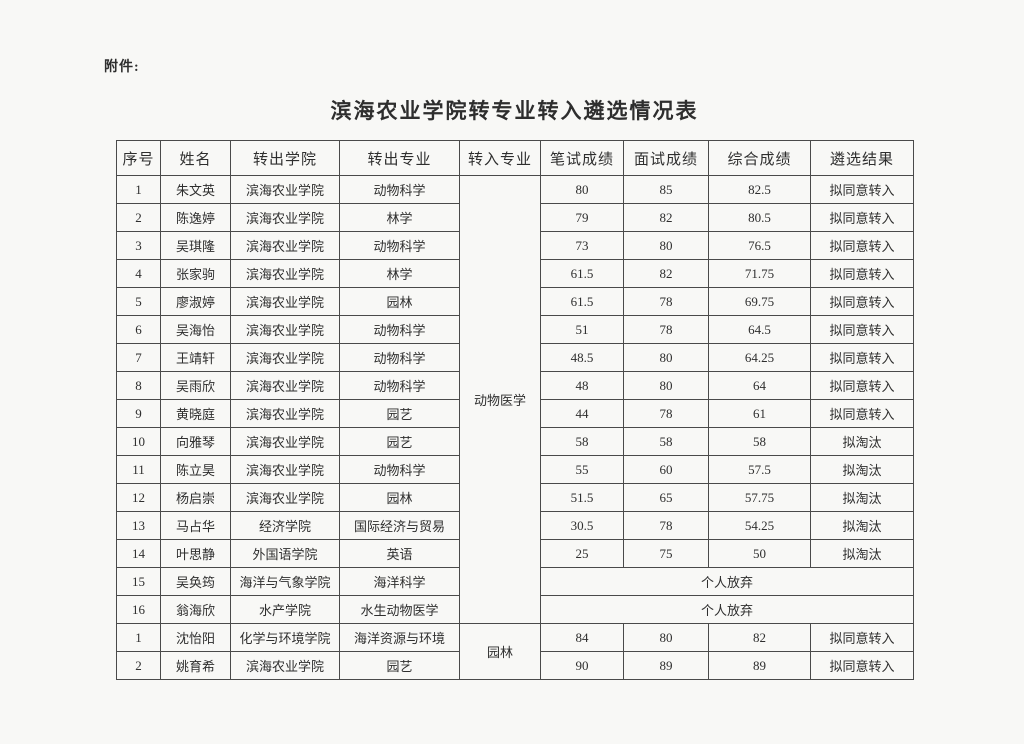  What do you see at coordinates (759, 497) in the screenshot?
I see `comprehensive-score-cell: 57.75` at bounding box center [759, 497].